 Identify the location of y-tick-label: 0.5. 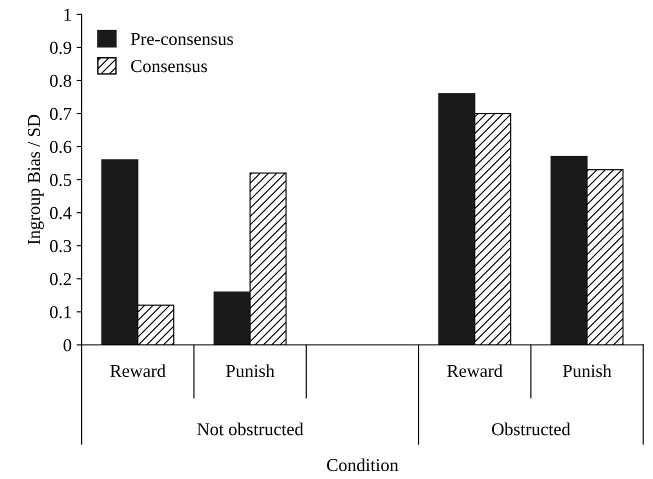
(61, 180).